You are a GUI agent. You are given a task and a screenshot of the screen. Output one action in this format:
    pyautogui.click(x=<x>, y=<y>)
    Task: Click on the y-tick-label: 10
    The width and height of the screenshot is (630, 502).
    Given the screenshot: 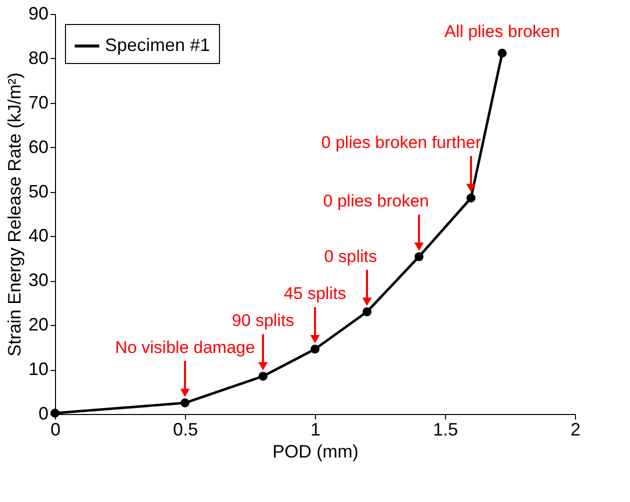 What is the action you would take?
    pyautogui.click(x=38, y=369)
    